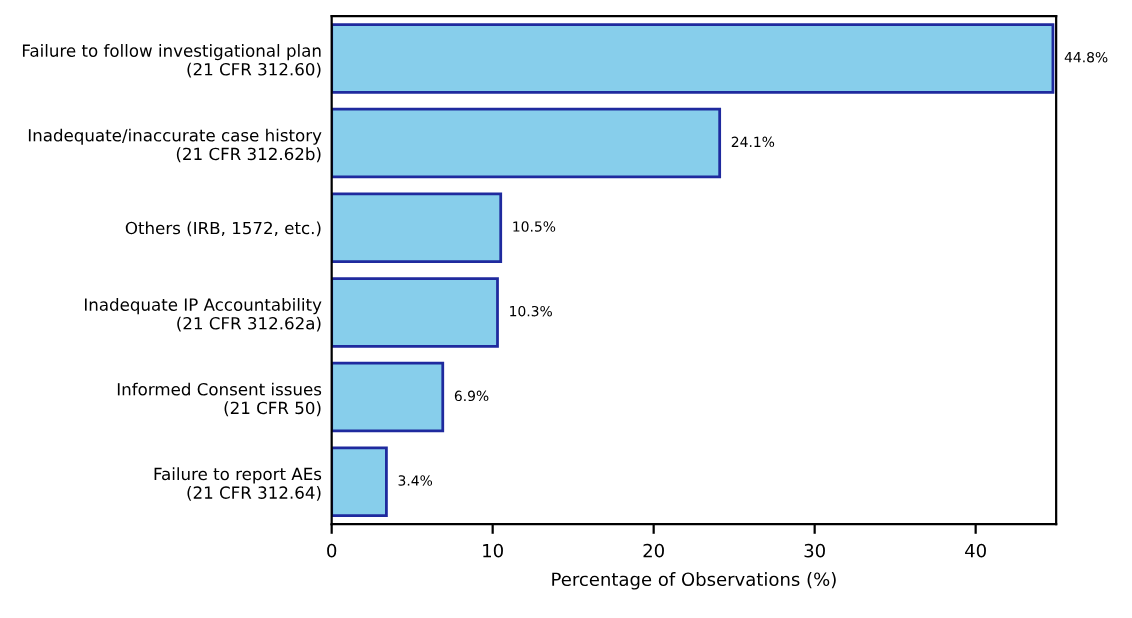 This screenshot has height=618, width=1132. Describe the element at coordinates (694, 581) in the screenshot. I see `x-axis-title: Percentage of Observations (%)` at that location.